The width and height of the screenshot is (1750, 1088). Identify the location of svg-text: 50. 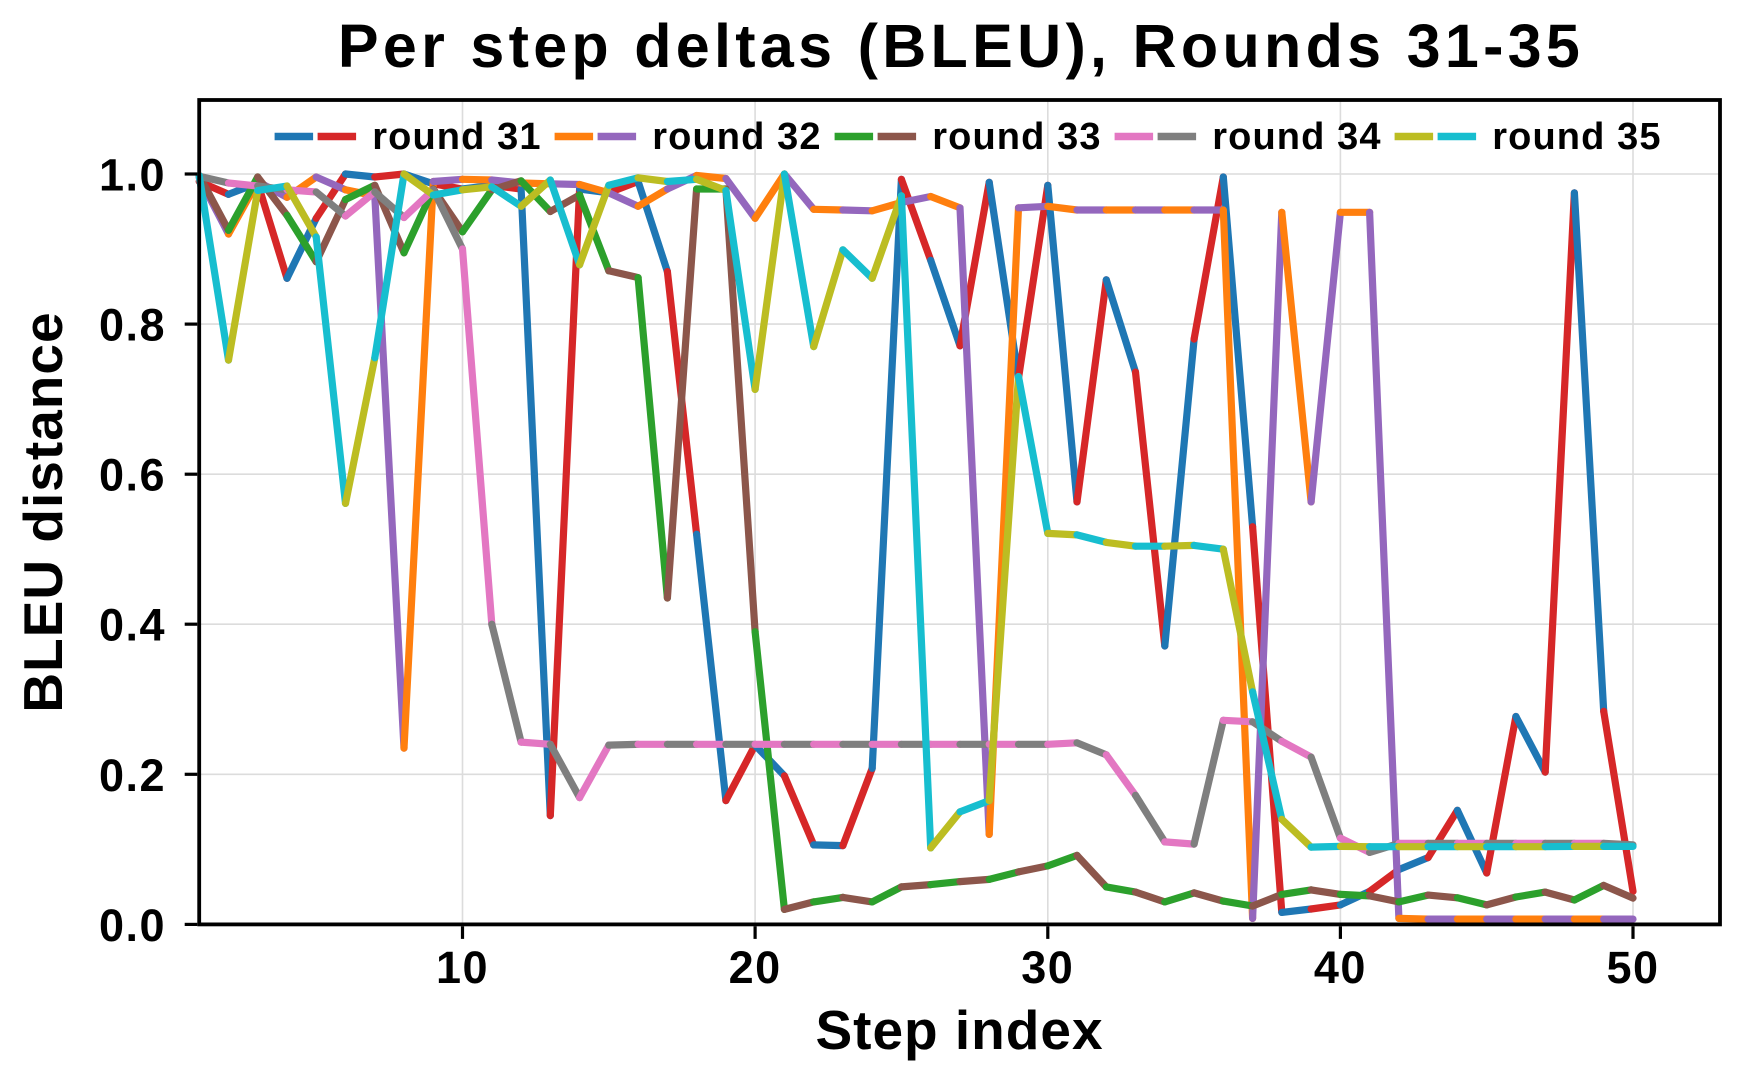
(1632, 967).